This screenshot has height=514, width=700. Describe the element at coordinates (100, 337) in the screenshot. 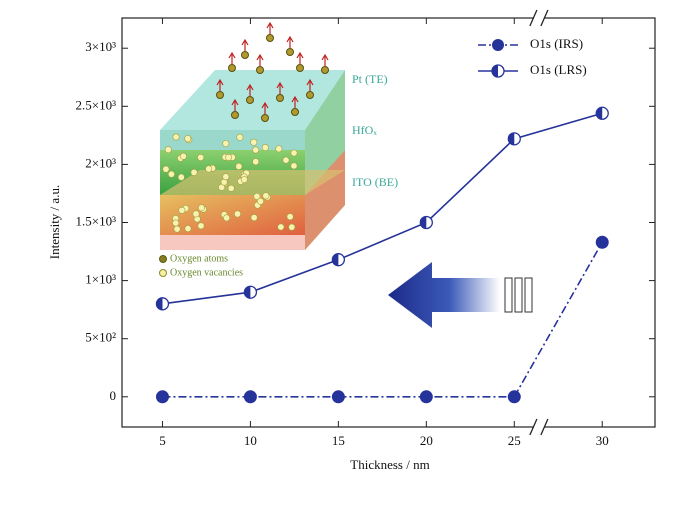

I see `y-tick-label: 5×10²` at that location.